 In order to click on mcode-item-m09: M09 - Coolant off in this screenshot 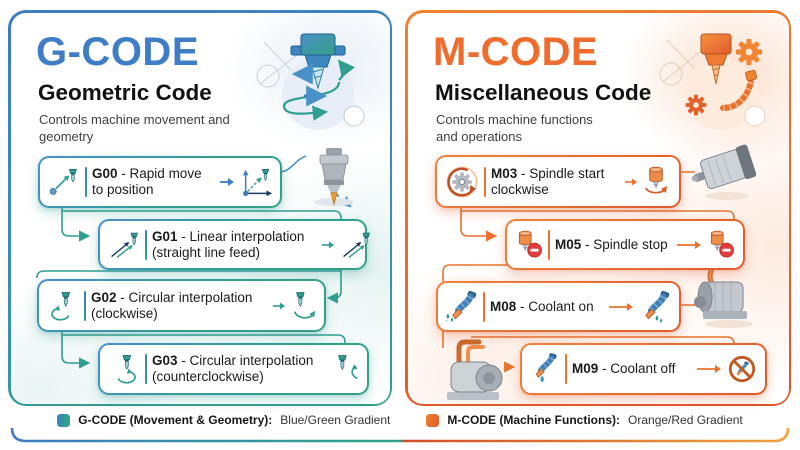, I will do `click(643, 369)`.